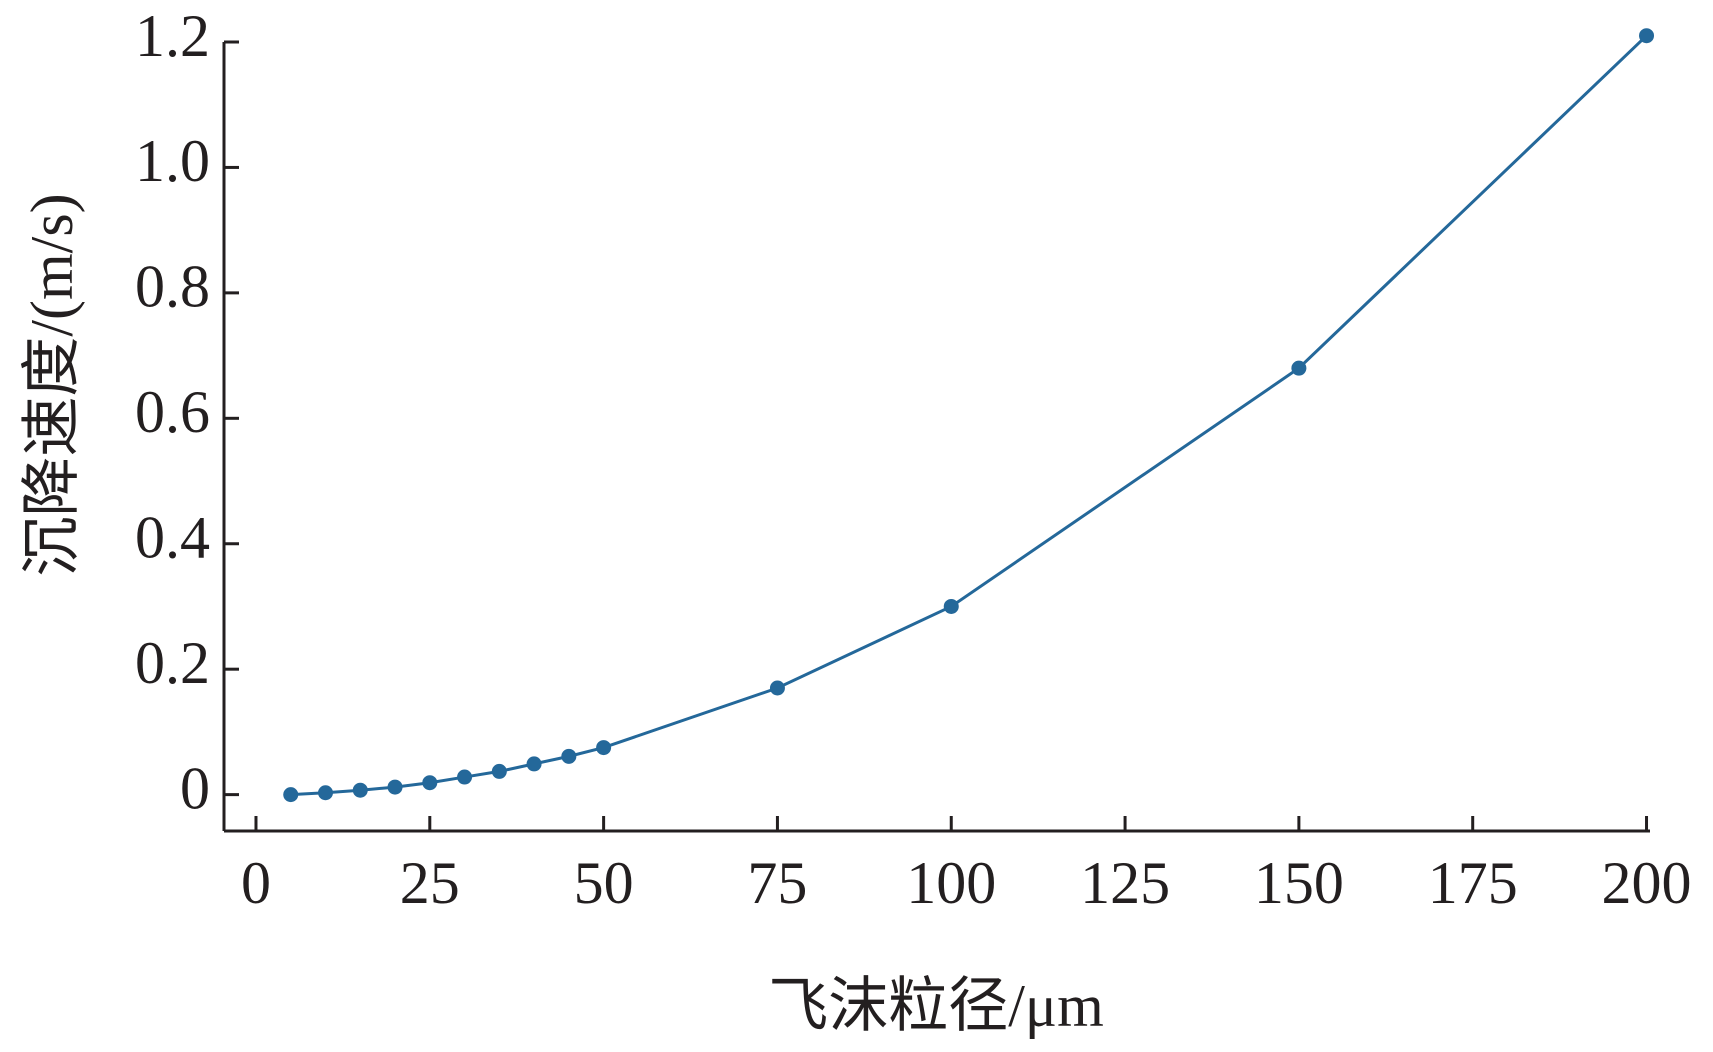 This screenshot has width=1713, height=1052. Describe the element at coordinates (256, 883) in the screenshot. I see `x-tick-label: 0` at that location.